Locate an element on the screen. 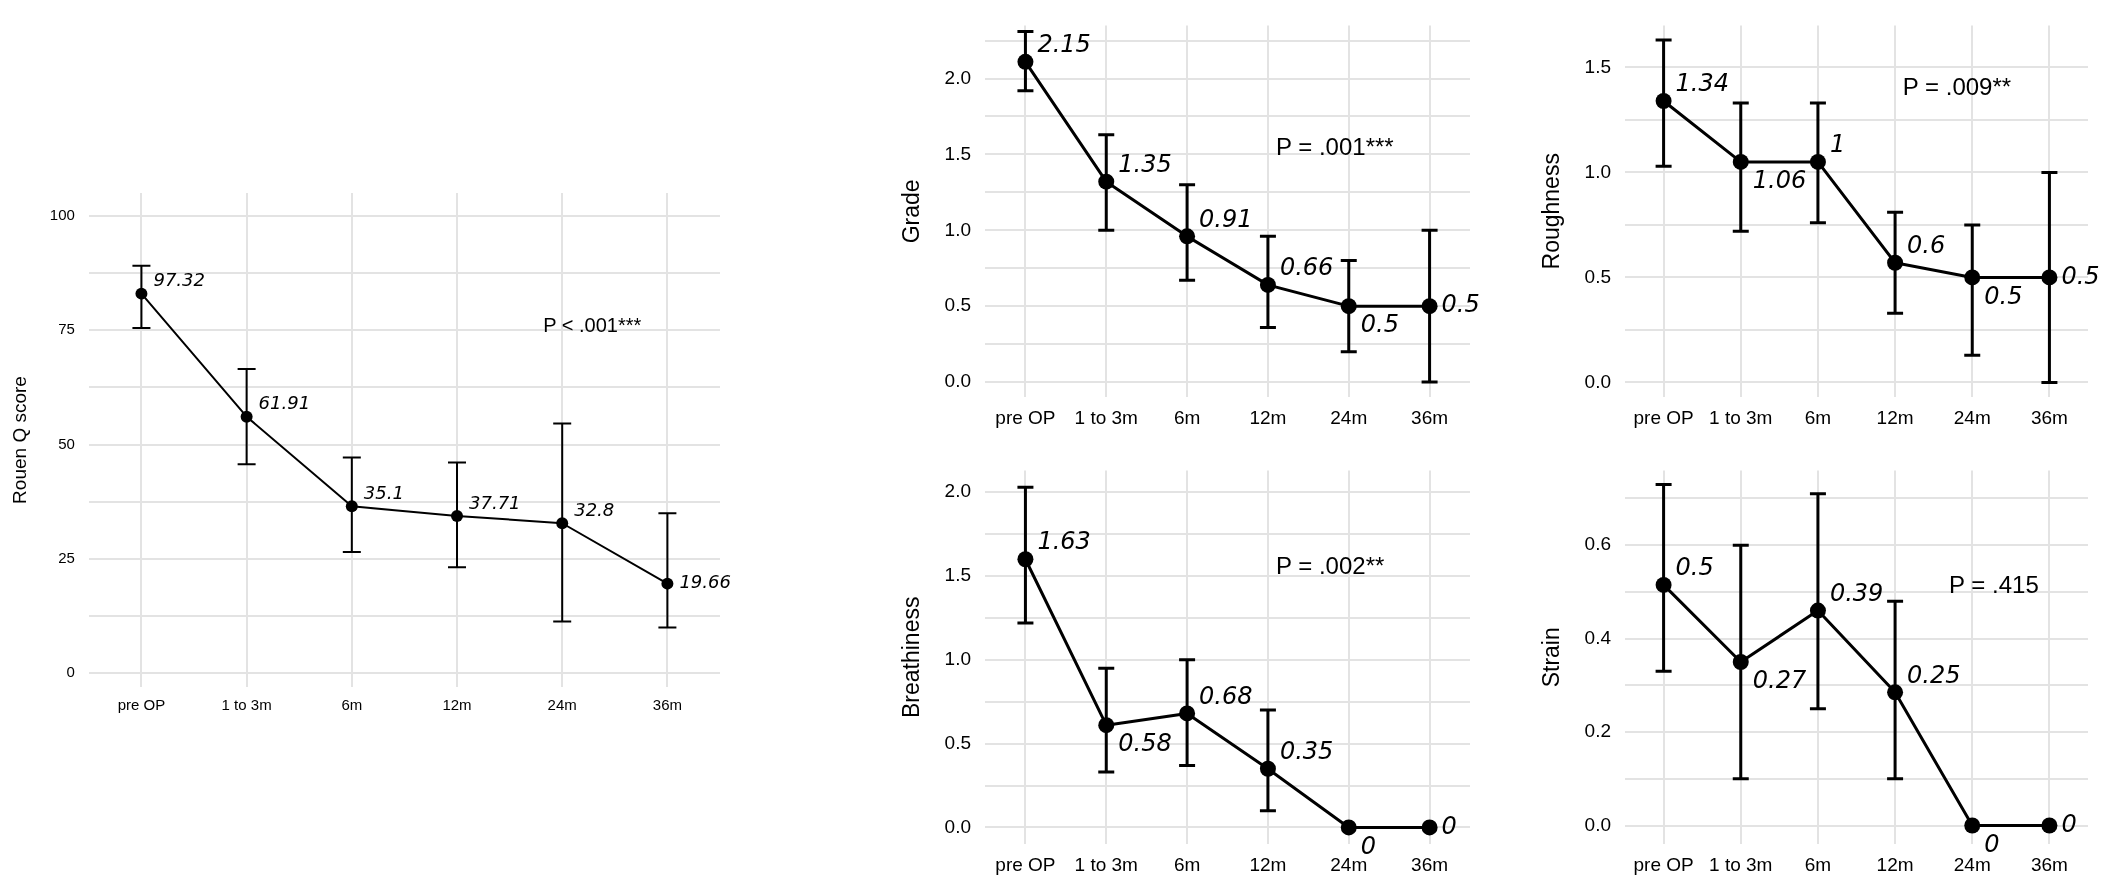 Image resolution: width=2128 pixels, height=892 pixels. annotation: 0.68 is located at coordinates (1226, 695).